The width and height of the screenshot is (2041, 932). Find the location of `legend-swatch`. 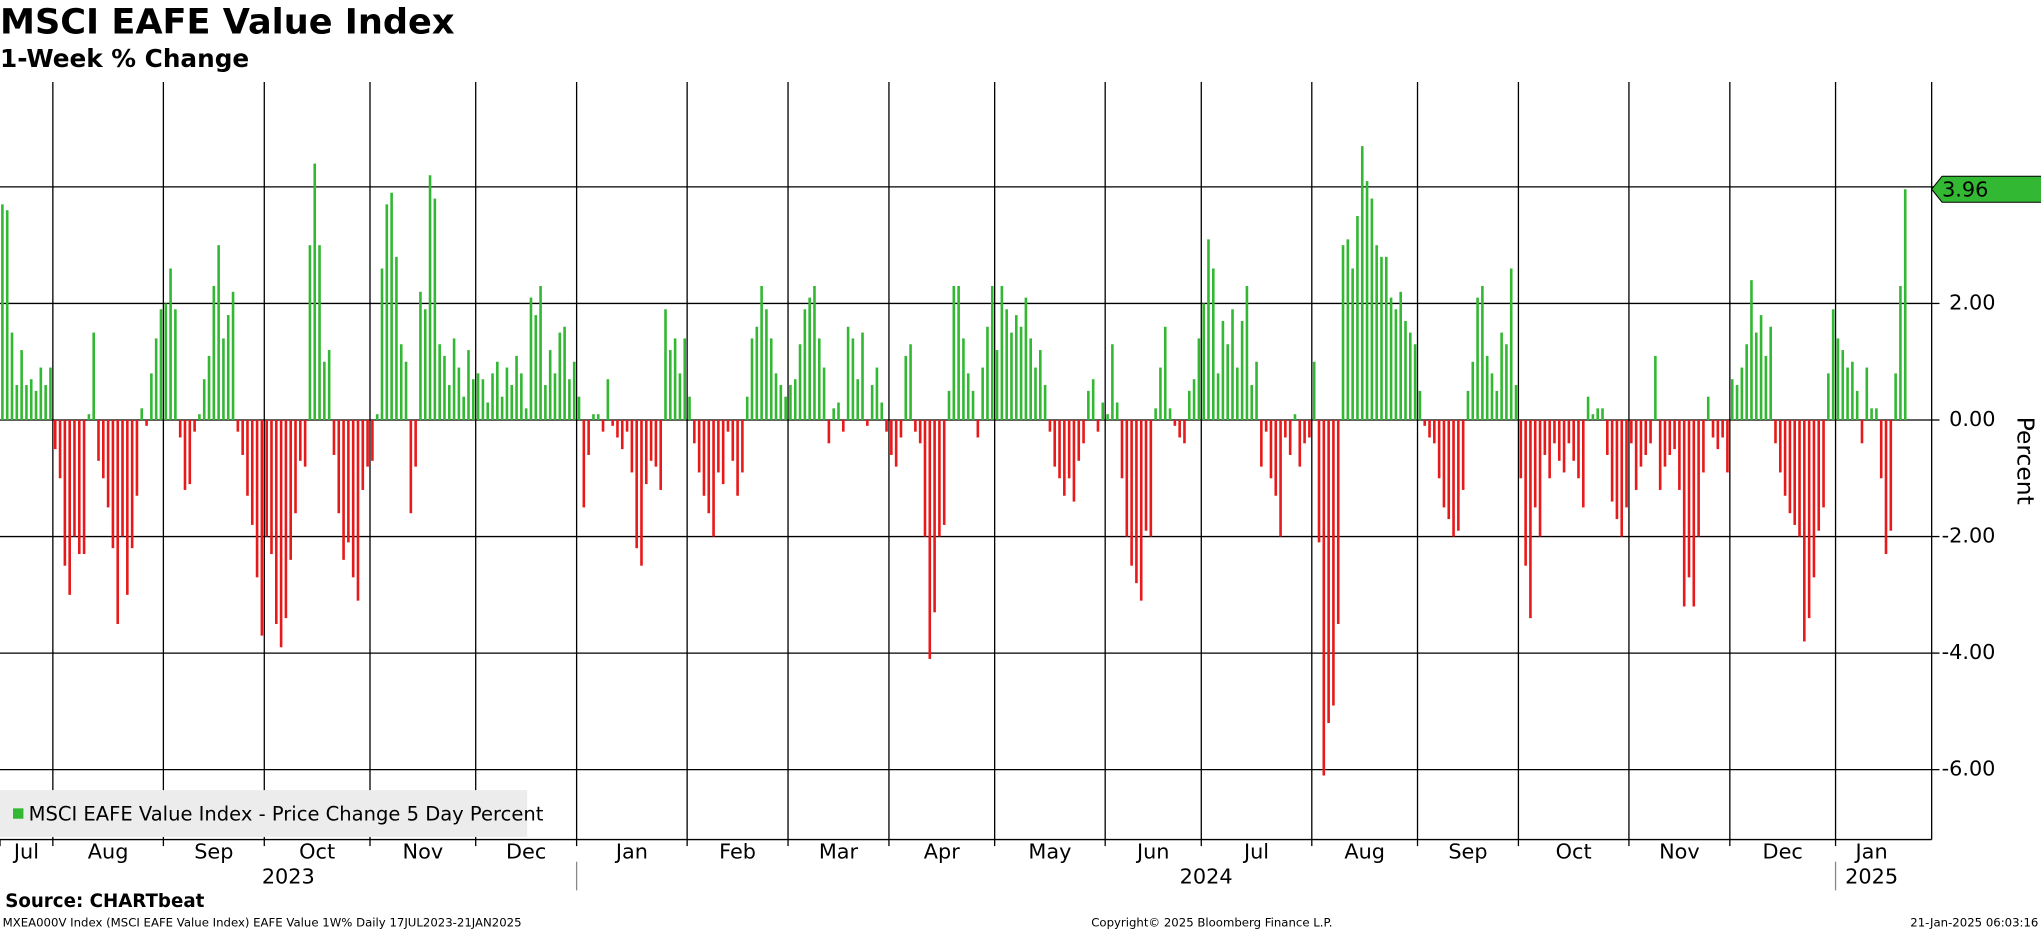

legend-swatch is located at coordinates (18, 813).